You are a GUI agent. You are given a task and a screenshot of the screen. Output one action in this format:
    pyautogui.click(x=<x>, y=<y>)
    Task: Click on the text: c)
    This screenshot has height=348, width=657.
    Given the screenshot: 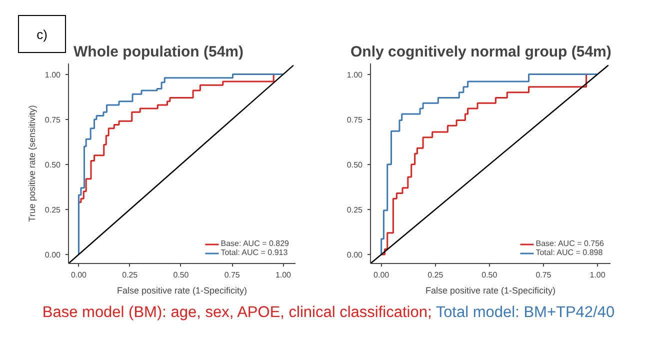 What is the action you would take?
    pyautogui.click(x=42, y=34)
    